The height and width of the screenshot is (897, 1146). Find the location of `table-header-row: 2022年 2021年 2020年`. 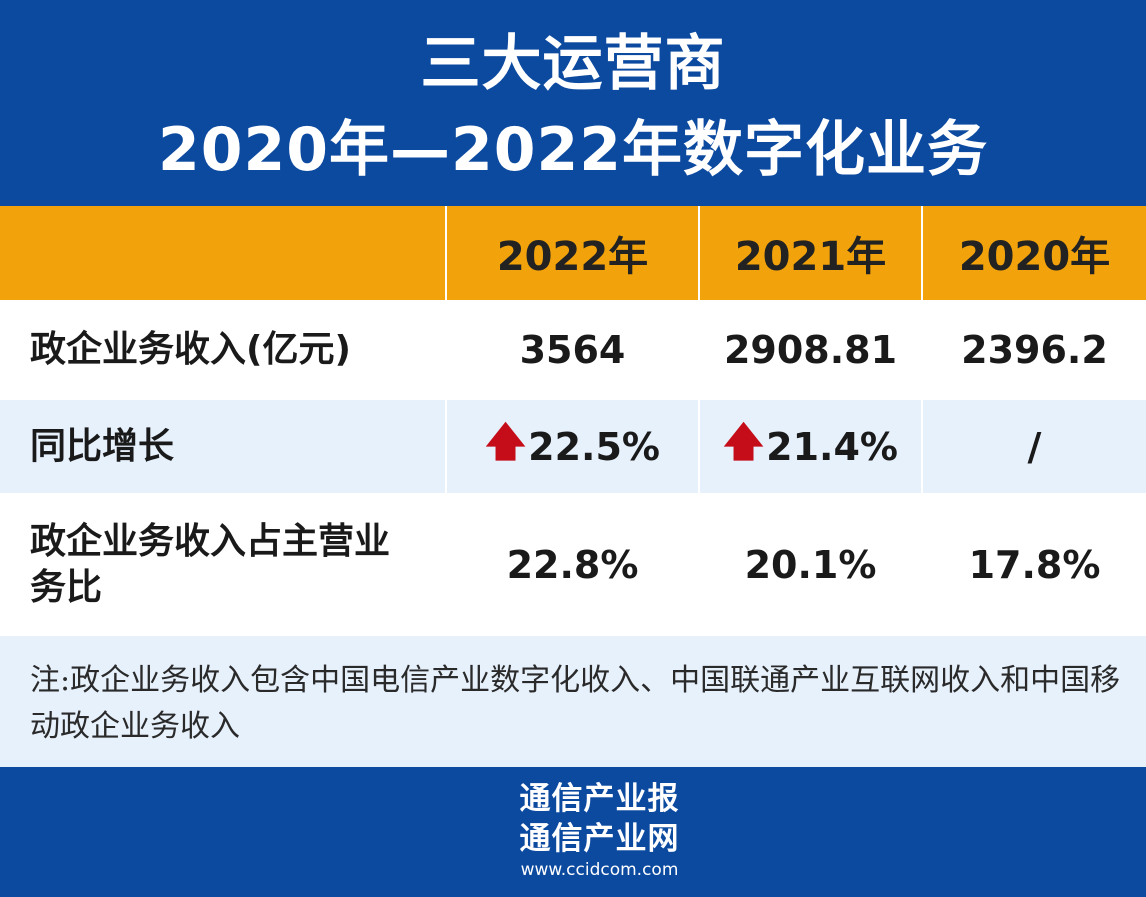

table-header-row: 2022年 2021年 2020年 is located at coordinates (573, 253).